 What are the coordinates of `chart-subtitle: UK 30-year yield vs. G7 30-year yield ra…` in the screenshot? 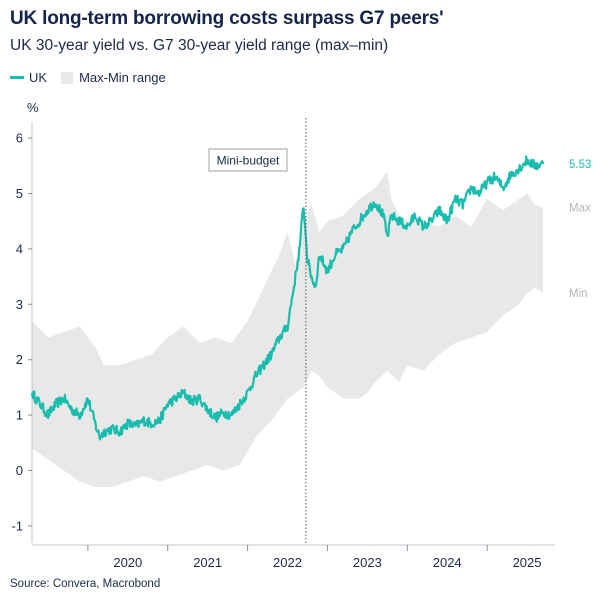 It's located at (199, 45).